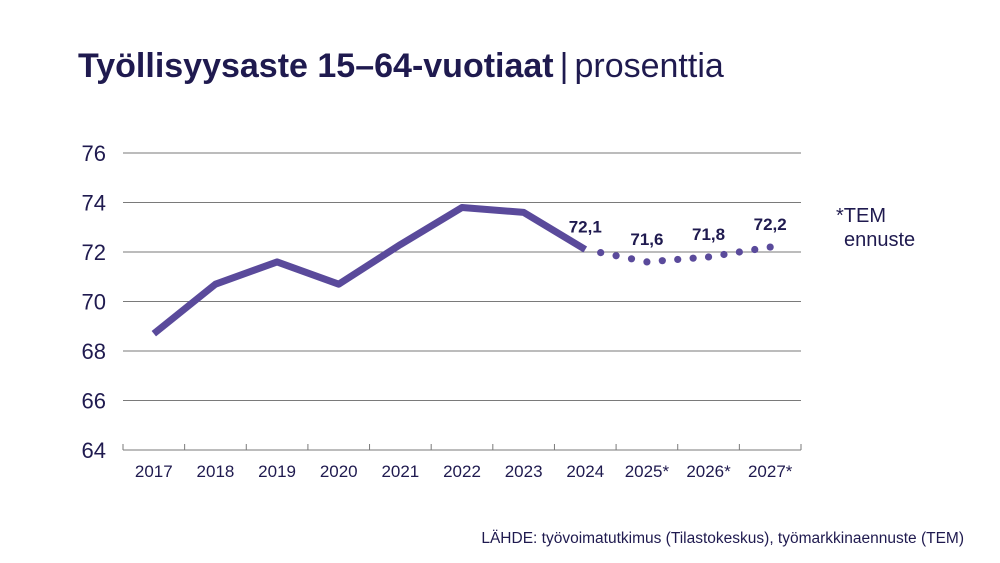 The image size is (1000, 563). I want to click on forecast-note-line2: ennuste, so click(880, 240).